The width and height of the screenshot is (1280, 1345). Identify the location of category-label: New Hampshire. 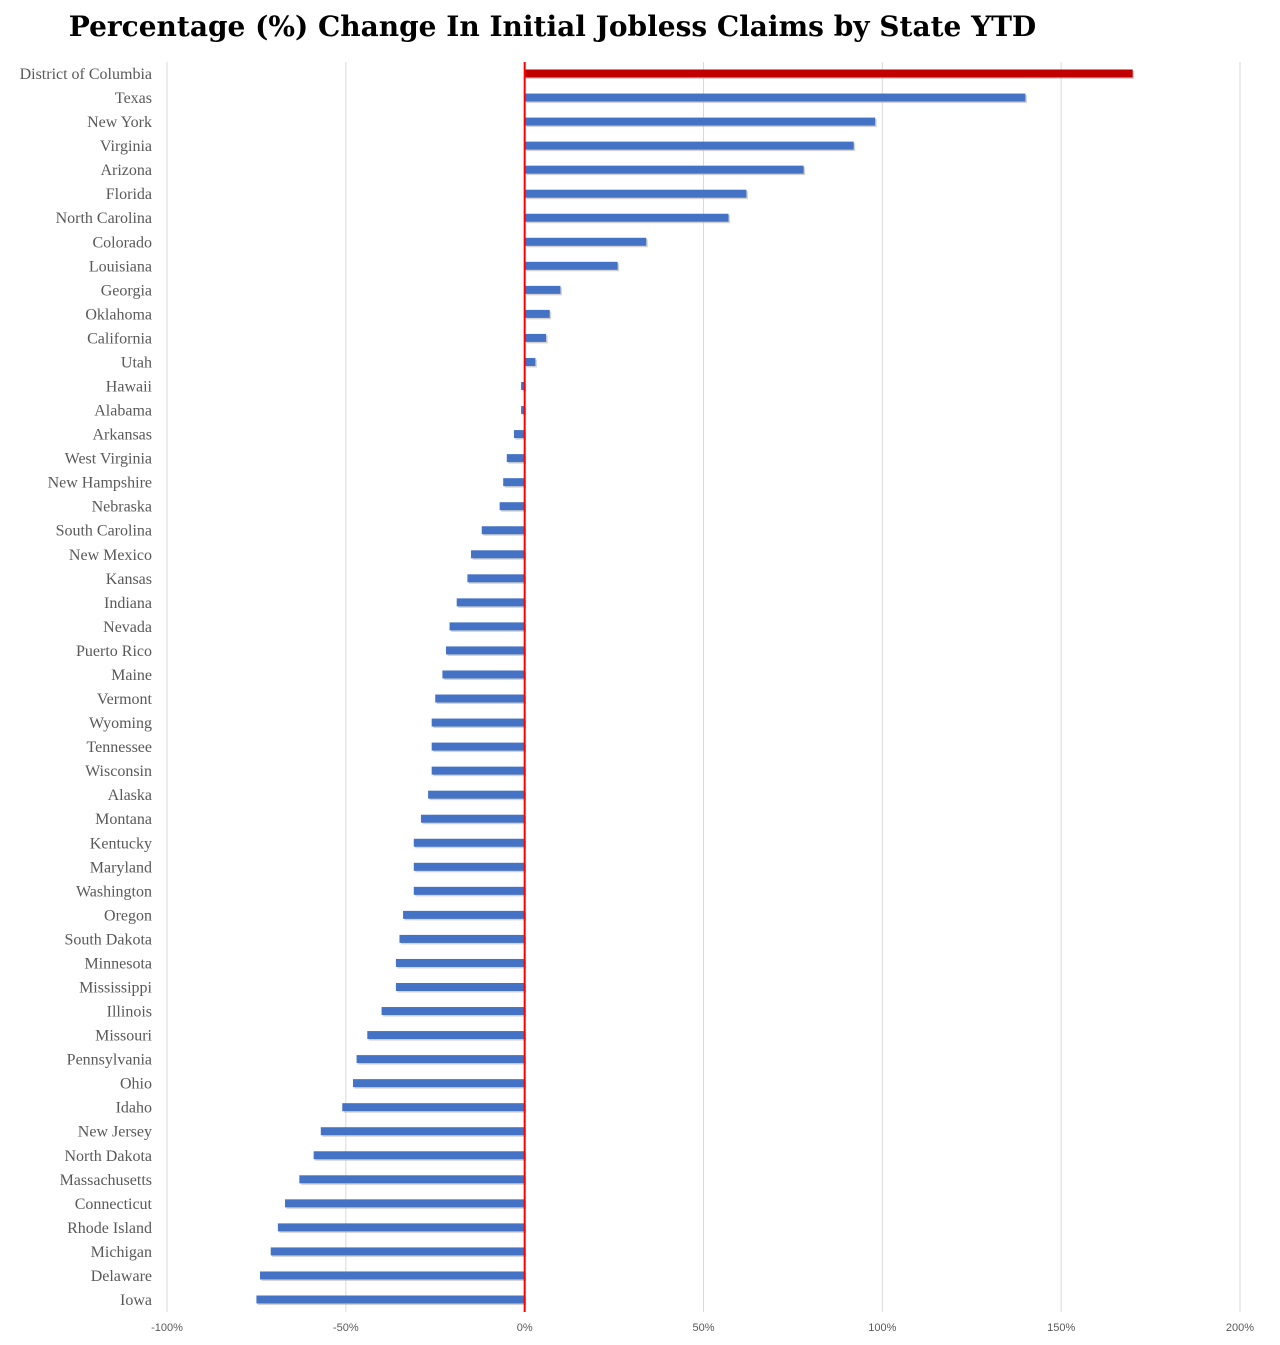
(100, 483).